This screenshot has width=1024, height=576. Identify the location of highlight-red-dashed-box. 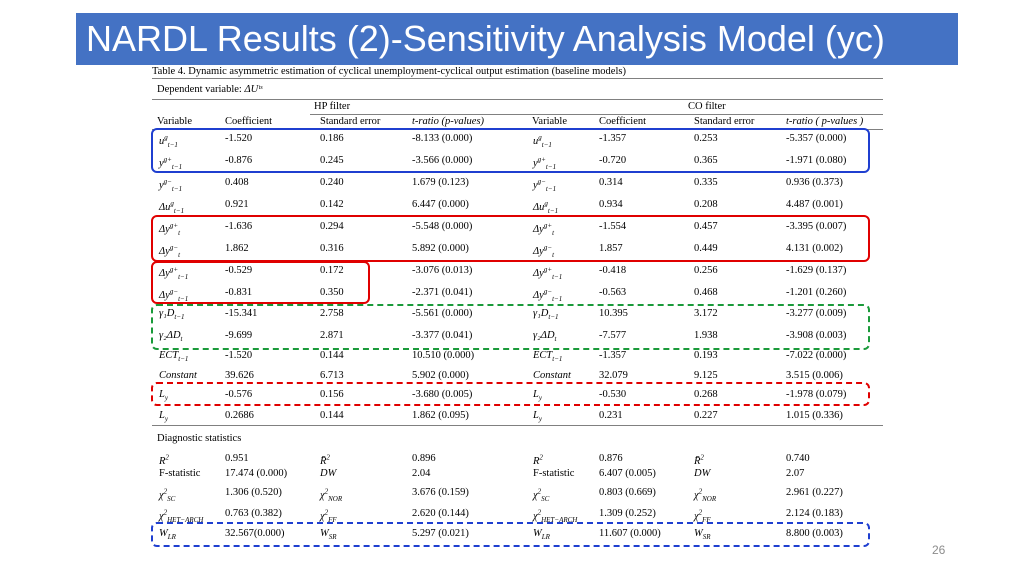
(510, 394).